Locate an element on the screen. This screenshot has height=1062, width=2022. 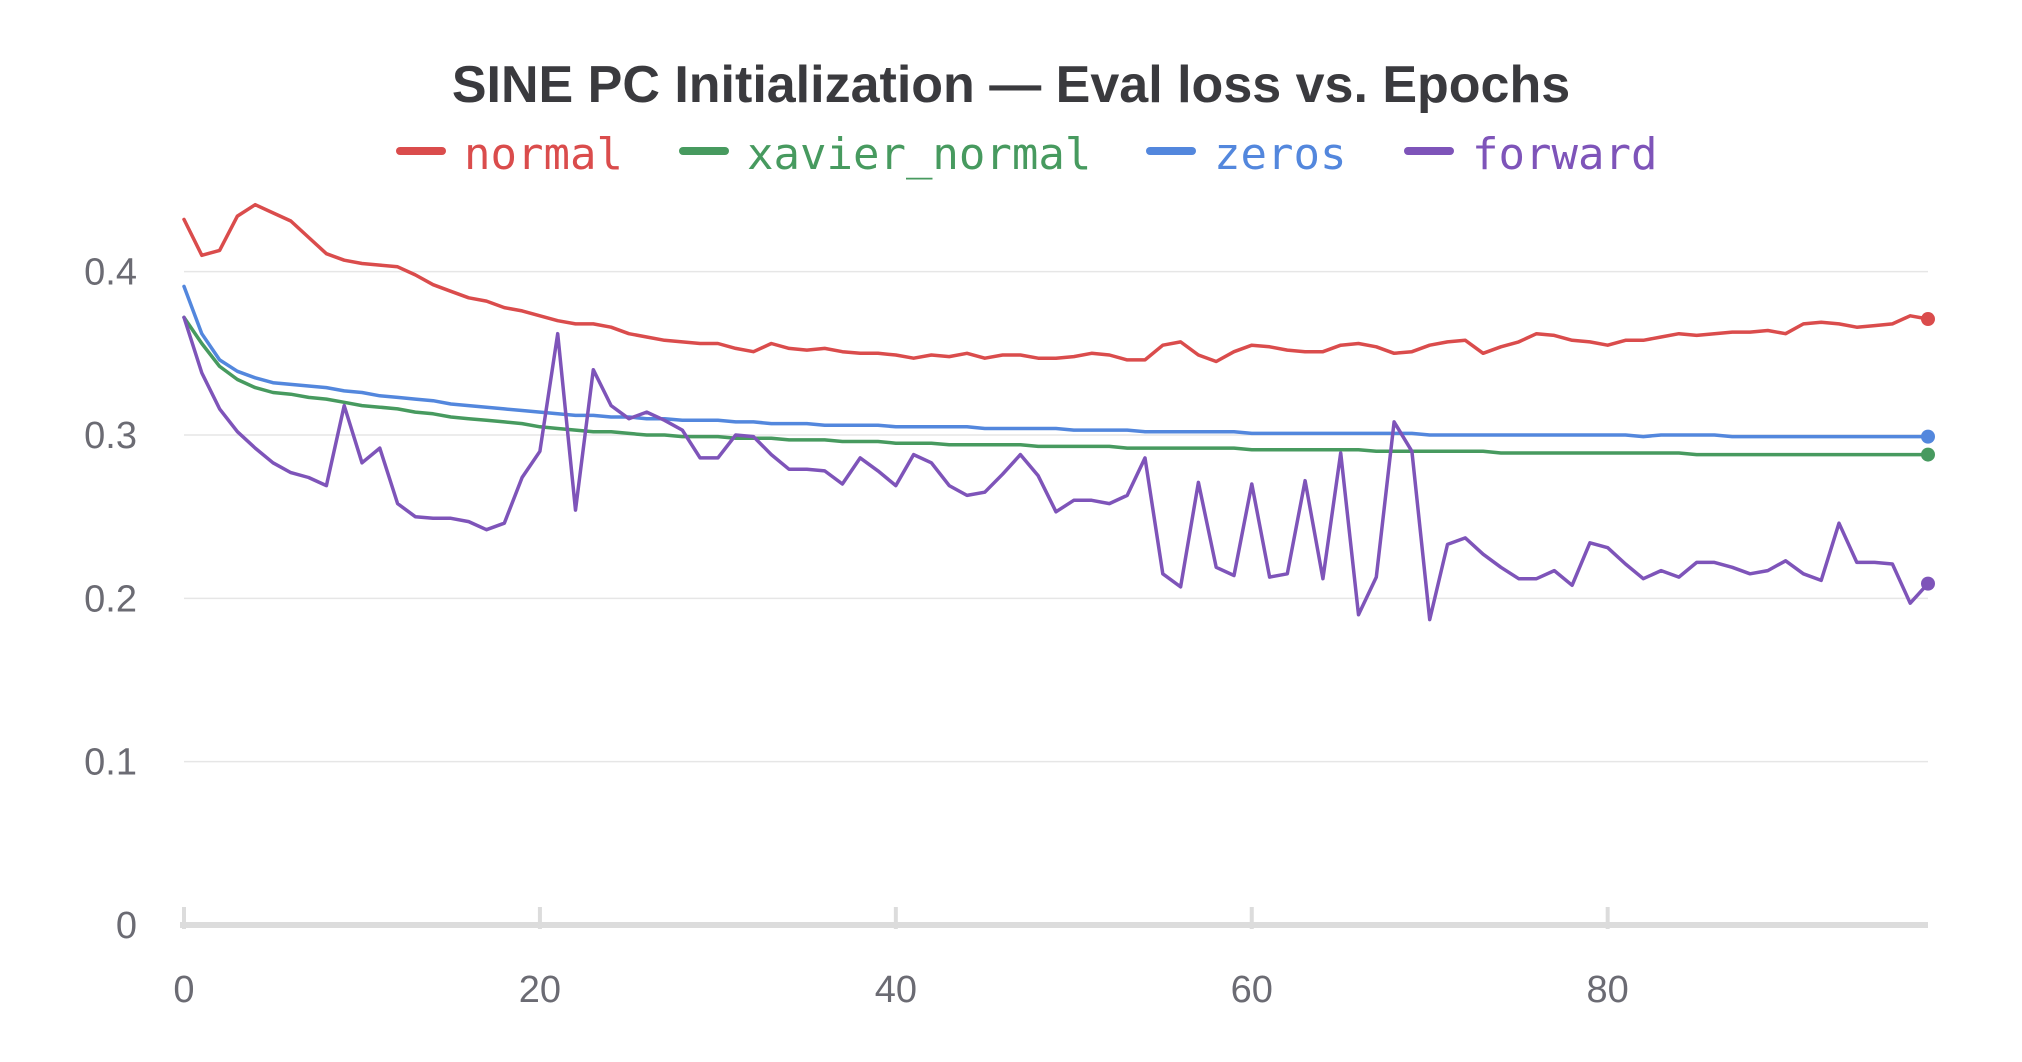
y-axis-ticks: 0 0.1 0.2 0.3 0.4 is located at coordinates (110, 599).